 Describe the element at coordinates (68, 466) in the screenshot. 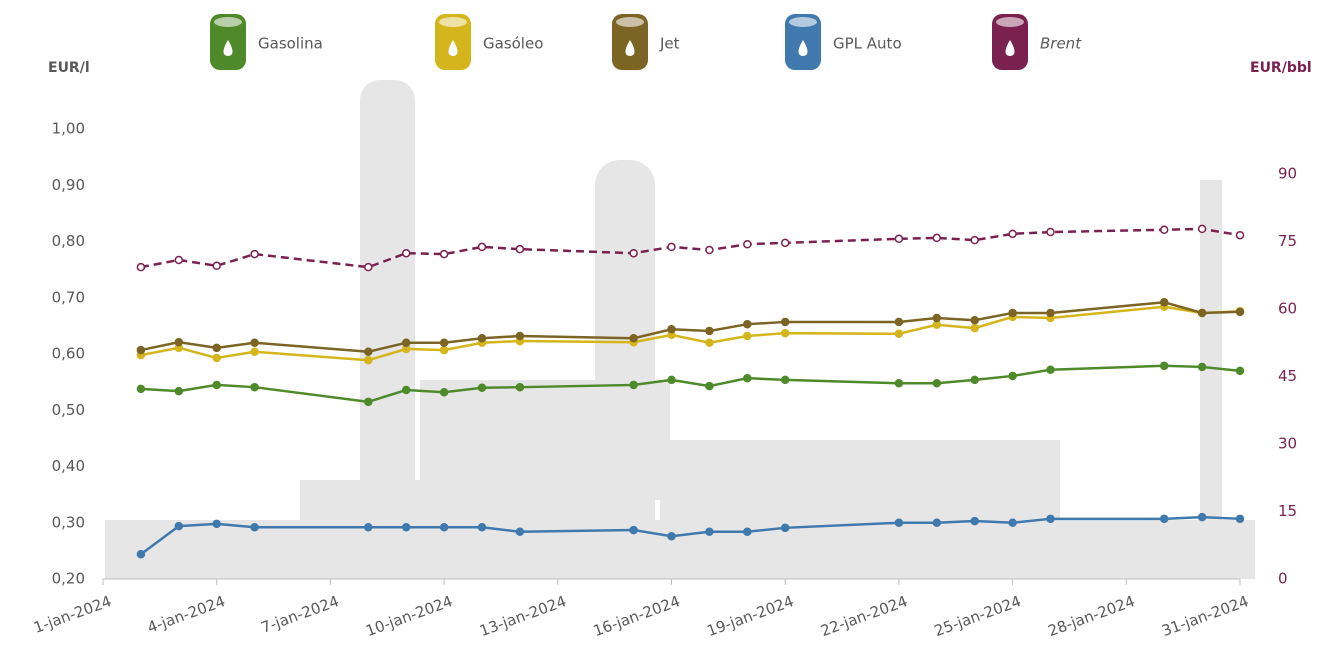

I see `y-tick-label: 0,40` at that location.